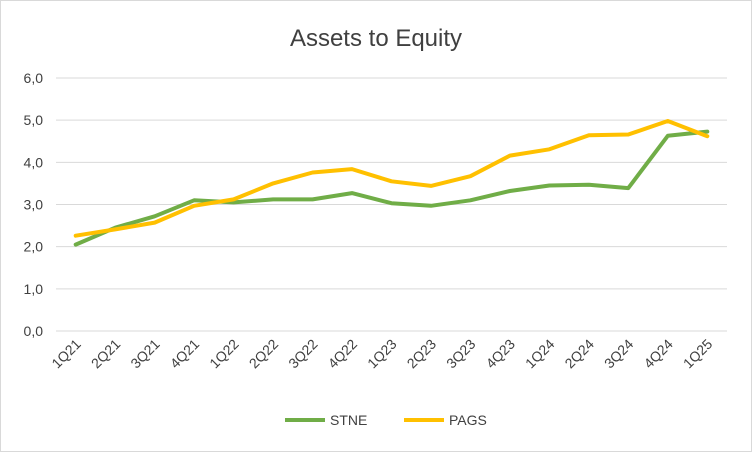  Describe the element at coordinates (34, 247) in the screenshot. I see `y-tick-label: 2,0` at that location.